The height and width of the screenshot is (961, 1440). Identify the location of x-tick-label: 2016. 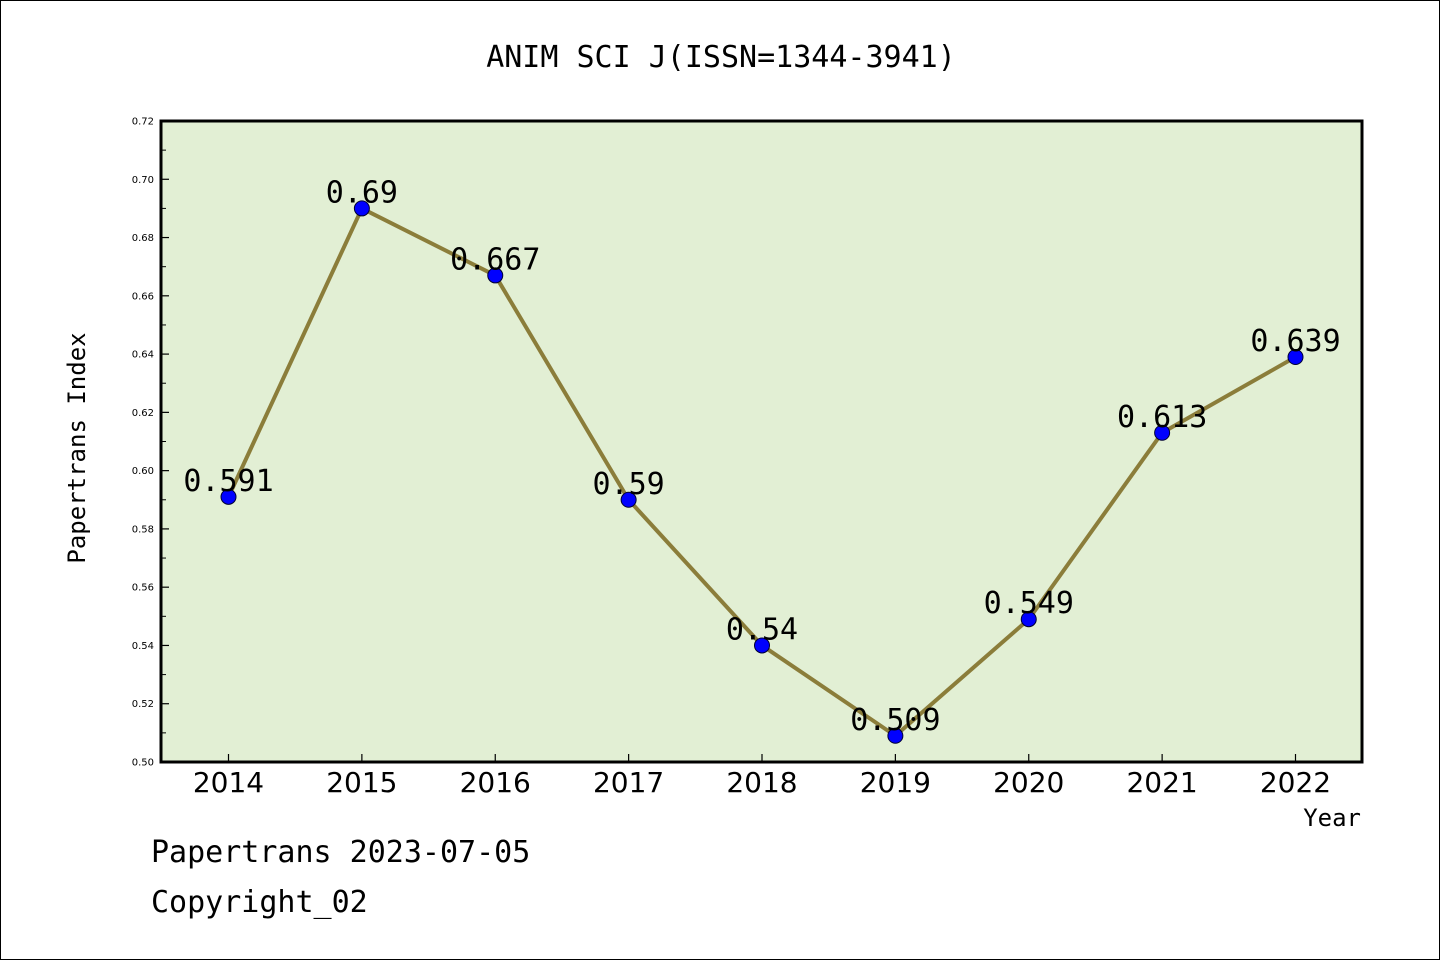
(495, 782).